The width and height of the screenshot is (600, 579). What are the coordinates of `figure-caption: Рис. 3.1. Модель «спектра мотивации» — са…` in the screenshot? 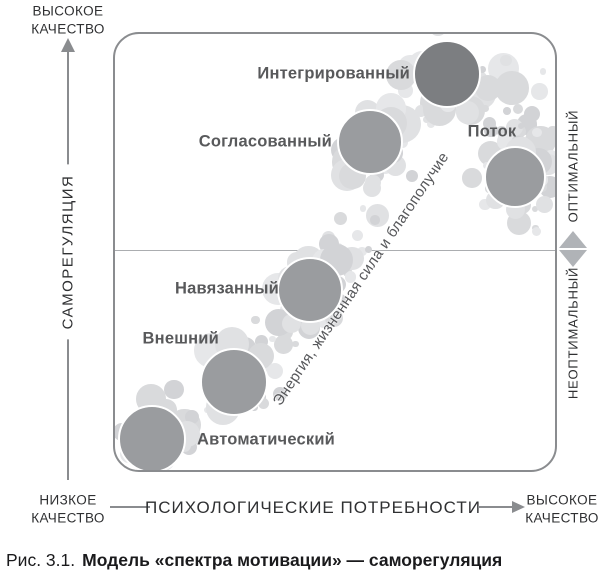 It's located at (254, 560).